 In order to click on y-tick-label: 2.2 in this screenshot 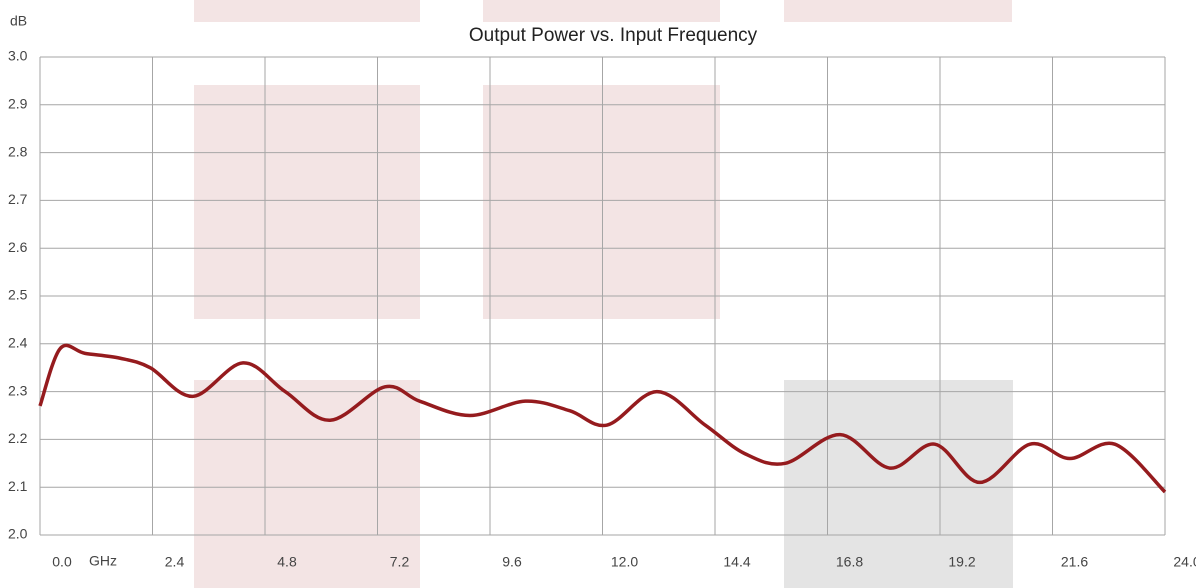, I will do `click(18, 438)`.